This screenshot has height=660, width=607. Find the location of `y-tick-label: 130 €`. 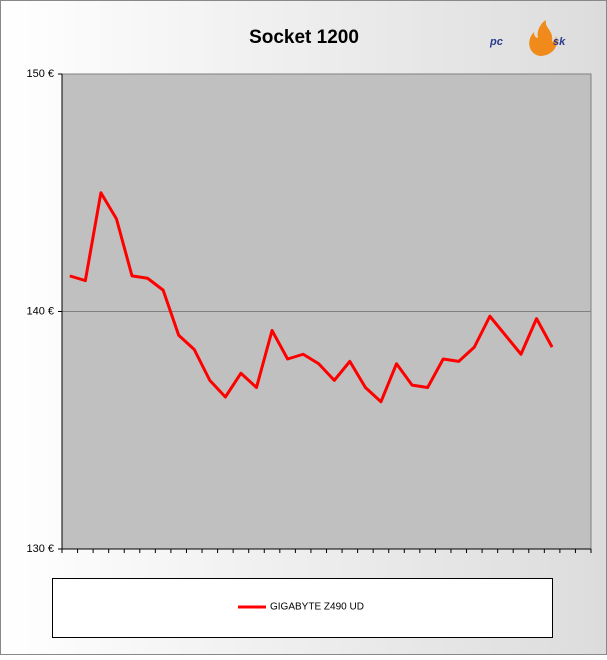

y-tick-label: 130 € is located at coordinates (40, 549).